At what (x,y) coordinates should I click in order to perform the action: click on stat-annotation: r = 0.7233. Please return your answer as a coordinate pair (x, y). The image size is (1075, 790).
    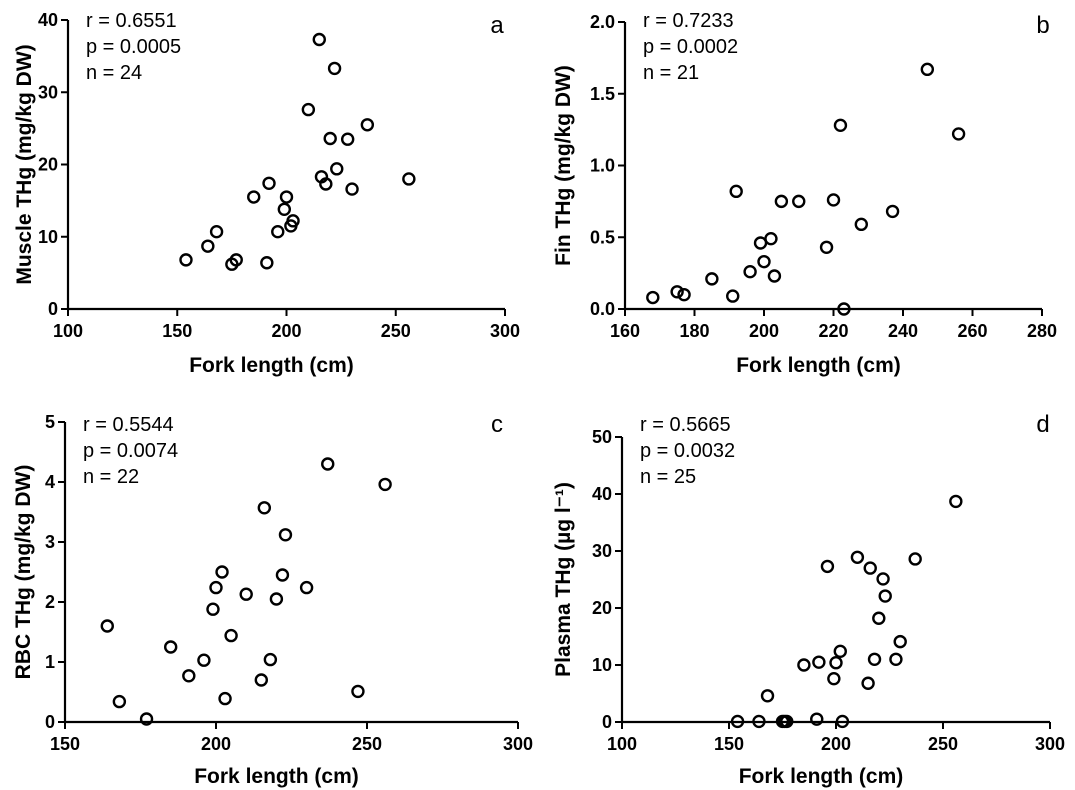
    Looking at the image, I should click on (688, 21).